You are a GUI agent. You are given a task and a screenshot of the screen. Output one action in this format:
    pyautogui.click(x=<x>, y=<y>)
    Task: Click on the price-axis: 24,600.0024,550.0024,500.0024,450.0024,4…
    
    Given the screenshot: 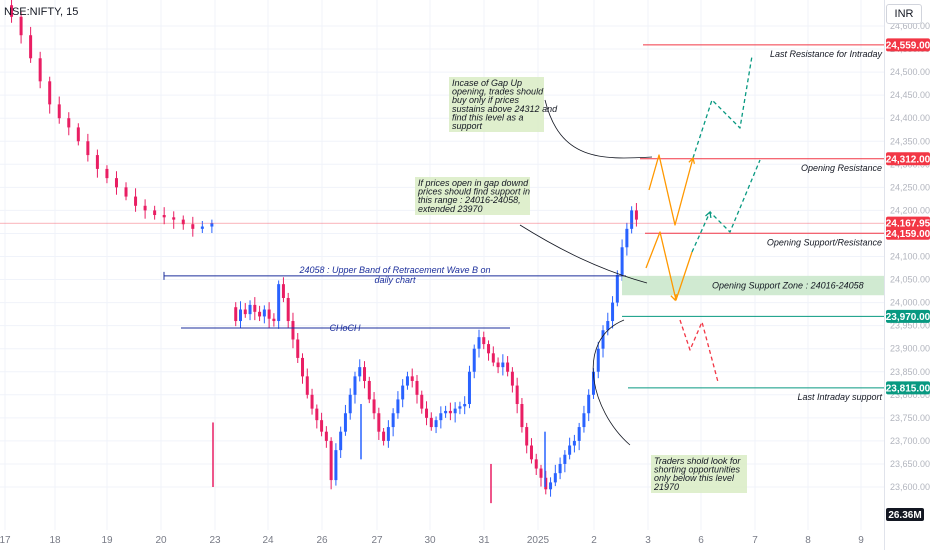 What is the action you would take?
    pyautogui.click(x=908, y=271)
    